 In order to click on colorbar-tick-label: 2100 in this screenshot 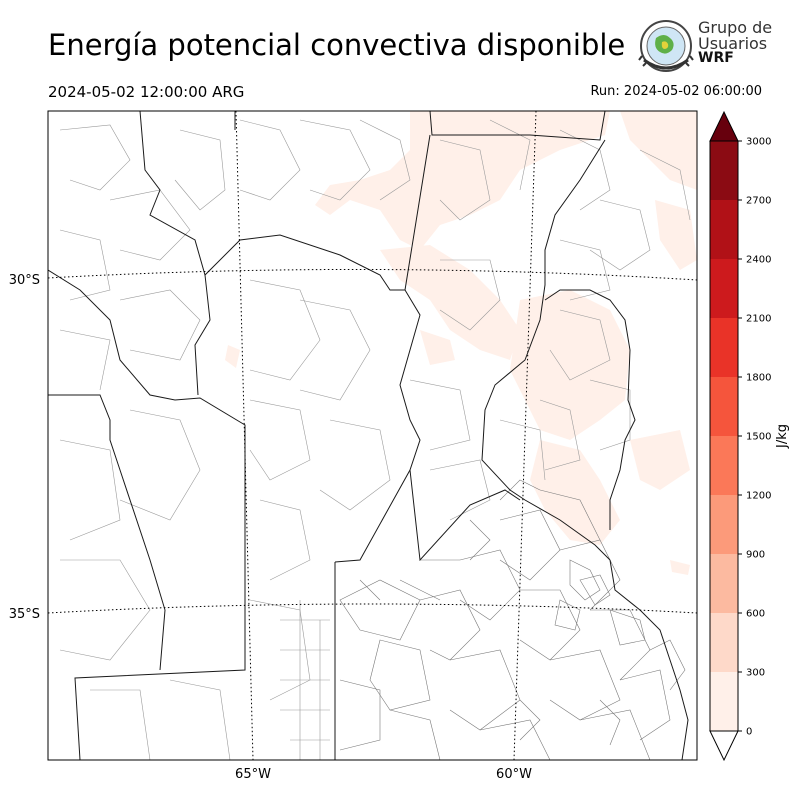, I will do `click(758, 319)`.